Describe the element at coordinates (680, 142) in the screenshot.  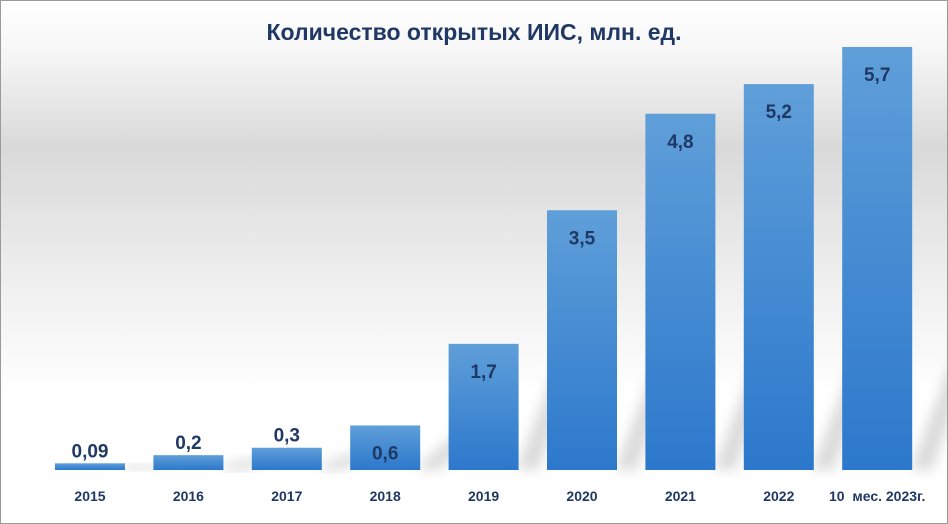
I see `value-label: 4,8` at that location.